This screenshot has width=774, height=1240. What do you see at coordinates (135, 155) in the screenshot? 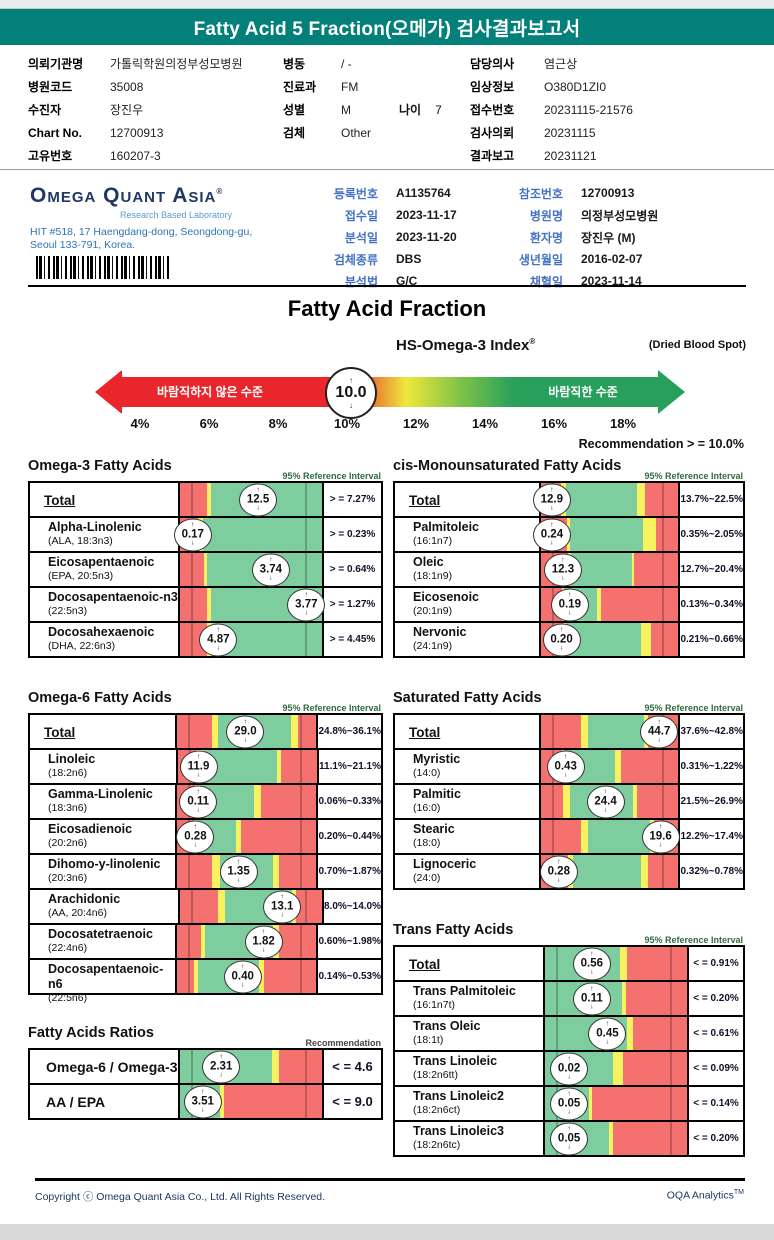
I see `patient-info-row: 고유번호 160207-3` at bounding box center [135, 155].